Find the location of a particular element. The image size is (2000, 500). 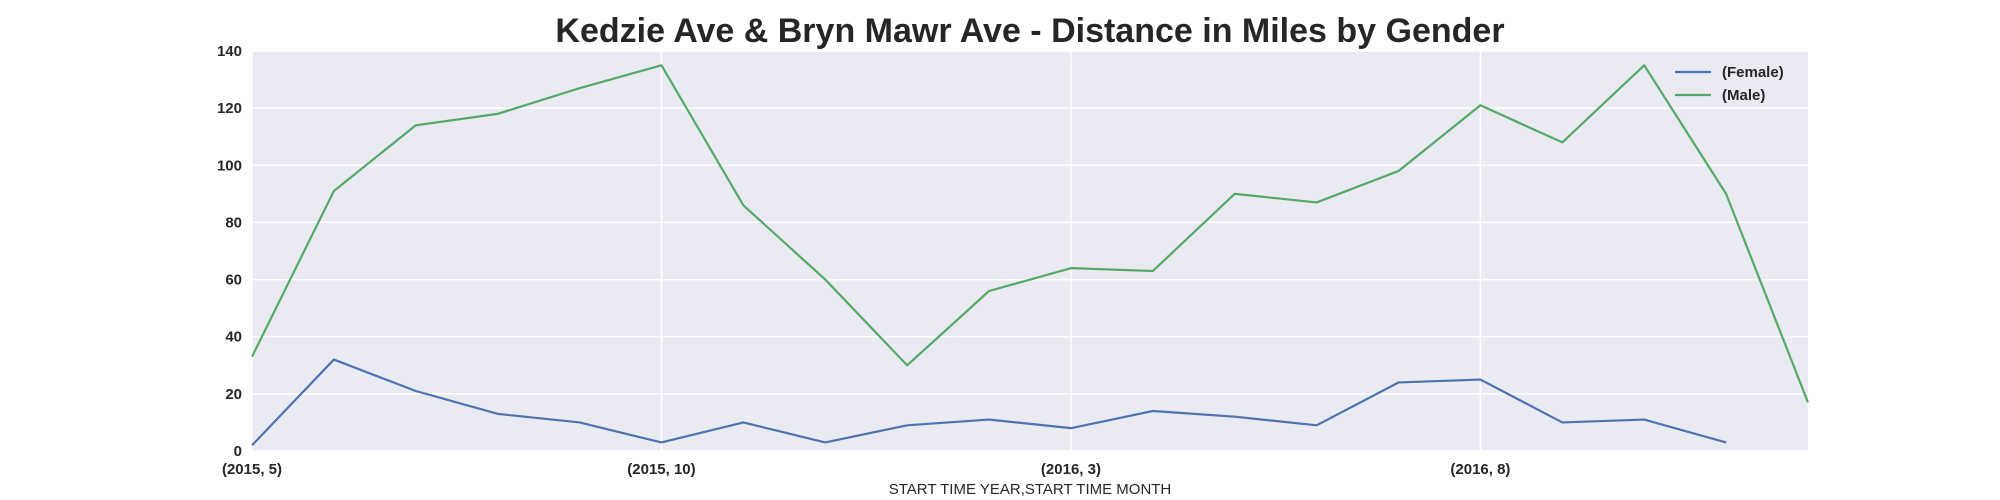

x-axis-label: START TIME YEAR,START TIME MONTH is located at coordinates (1030, 489).